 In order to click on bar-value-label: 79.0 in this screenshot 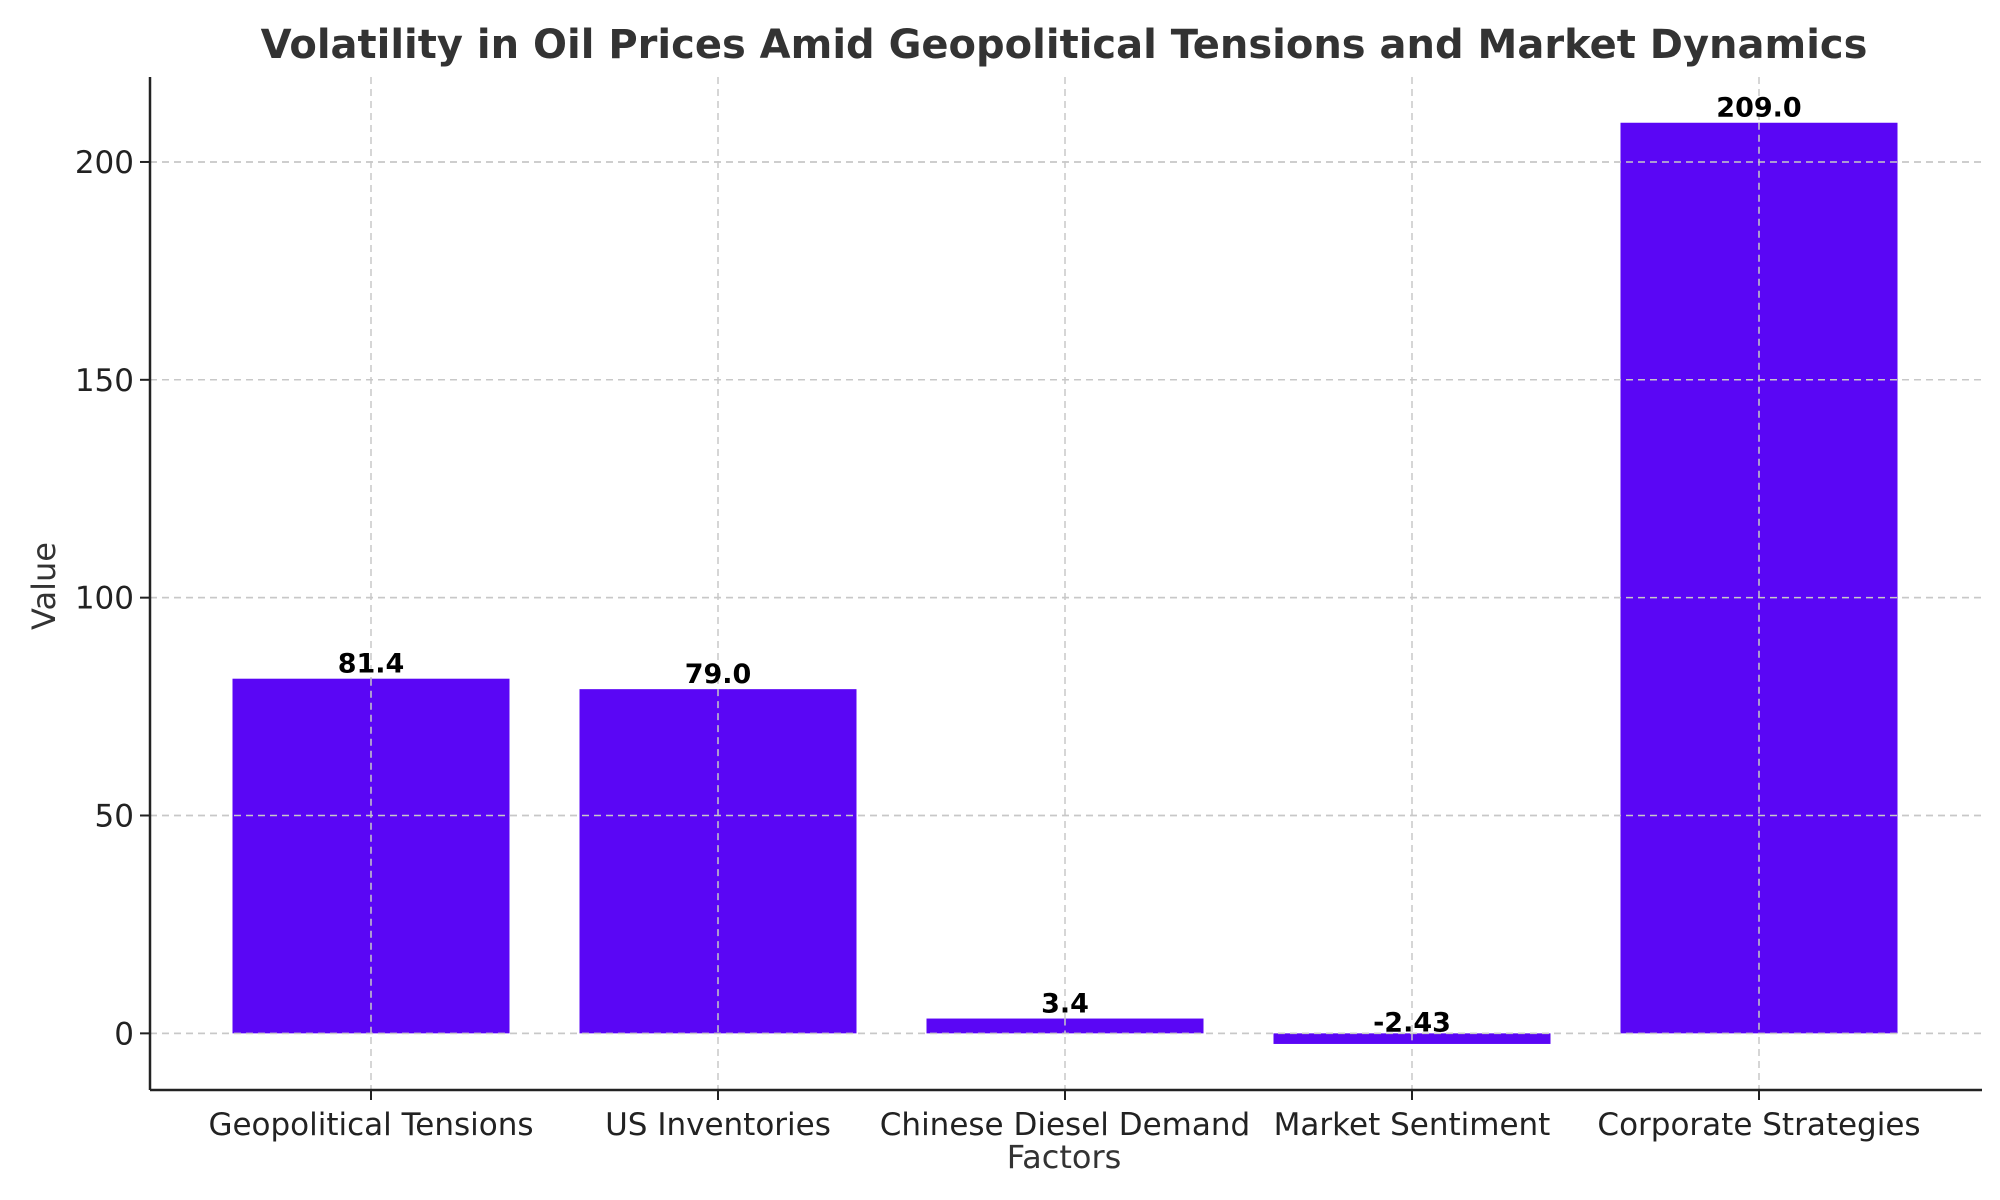, I will do `click(718, 674)`.